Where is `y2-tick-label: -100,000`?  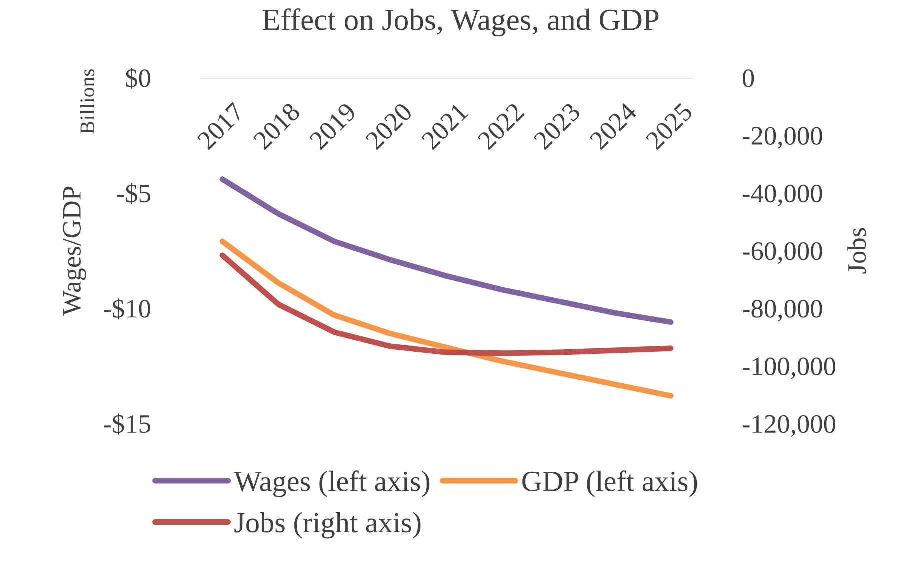 y2-tick-label: -100,000 is located at coordinates (789, 369).